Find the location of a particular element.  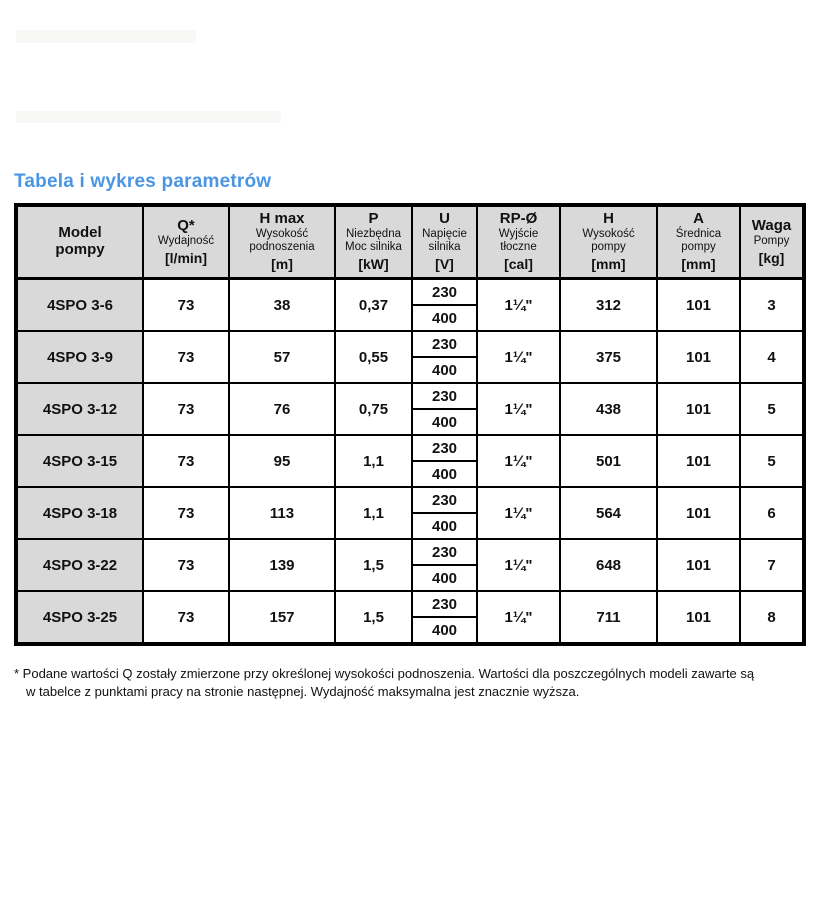

hmax-cell: 113 is located at coordinates (282, 513).